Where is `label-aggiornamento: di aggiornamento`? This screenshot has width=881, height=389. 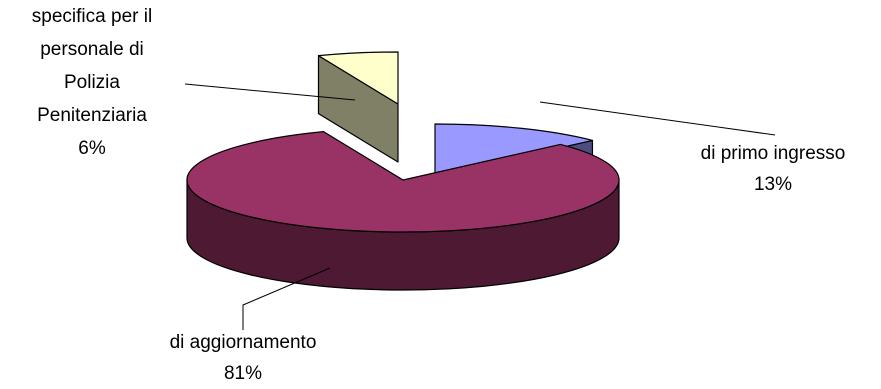 label-aggiornamento: di aggiornamento is located at coordinates (243, 342).